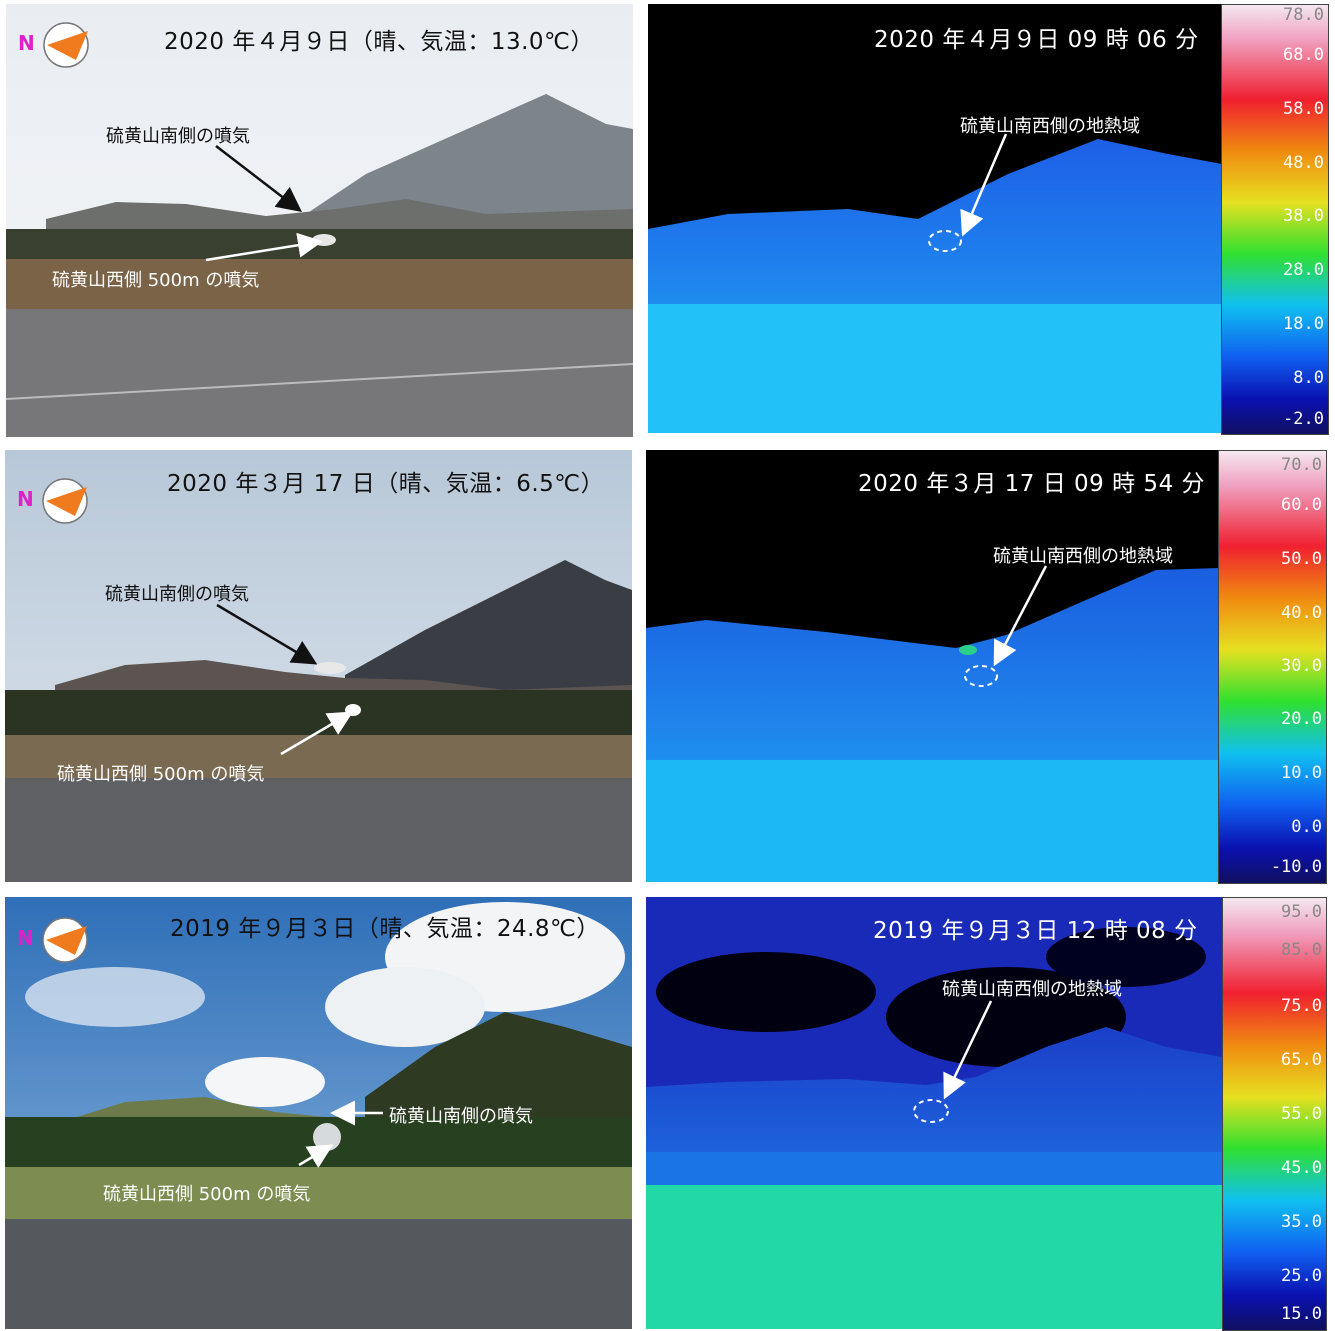  I want to click on photo-title: 2019 年９月３日（晴、気温：24.8℃）, so click(385, 929).